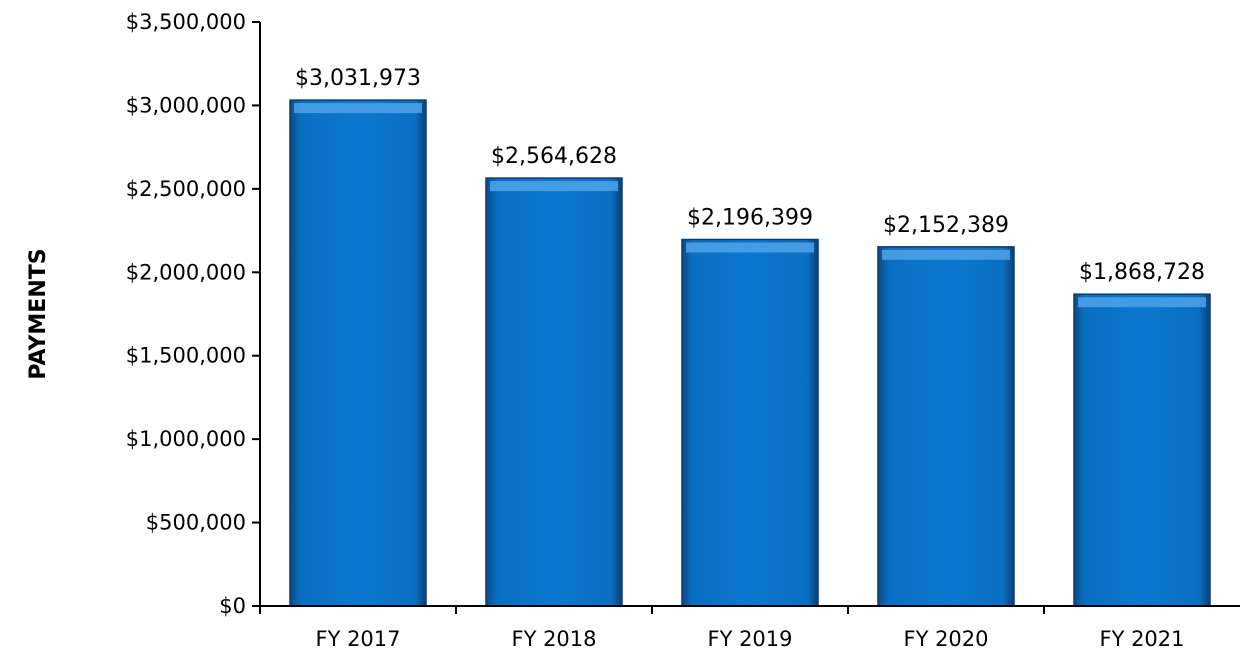 This screenshot has height=656, width=1240. I want to click on y-tick-label: $1,500,000, so click(186, 356).